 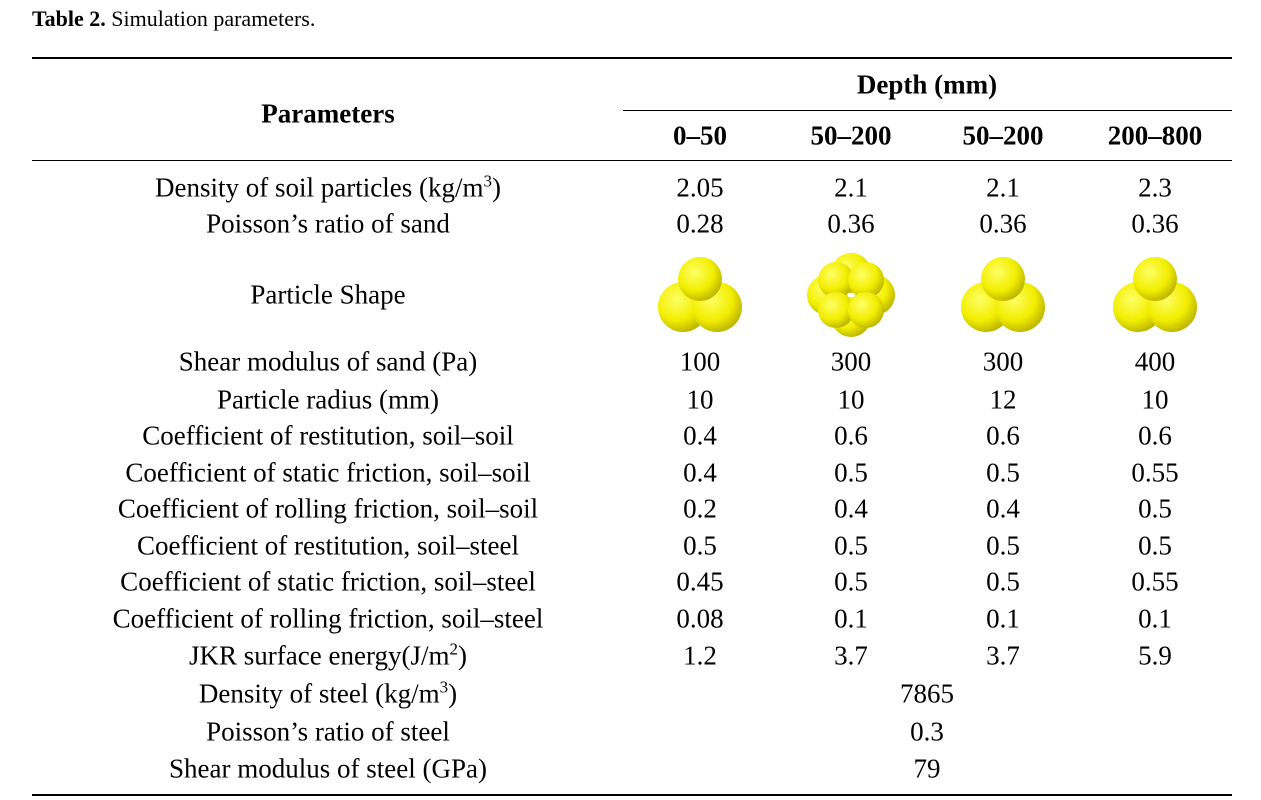 What do you see at coordinates (927, 84) in the screenshot?
I see `depth-header: Depth (mm)` at bounding box center [927, 84].